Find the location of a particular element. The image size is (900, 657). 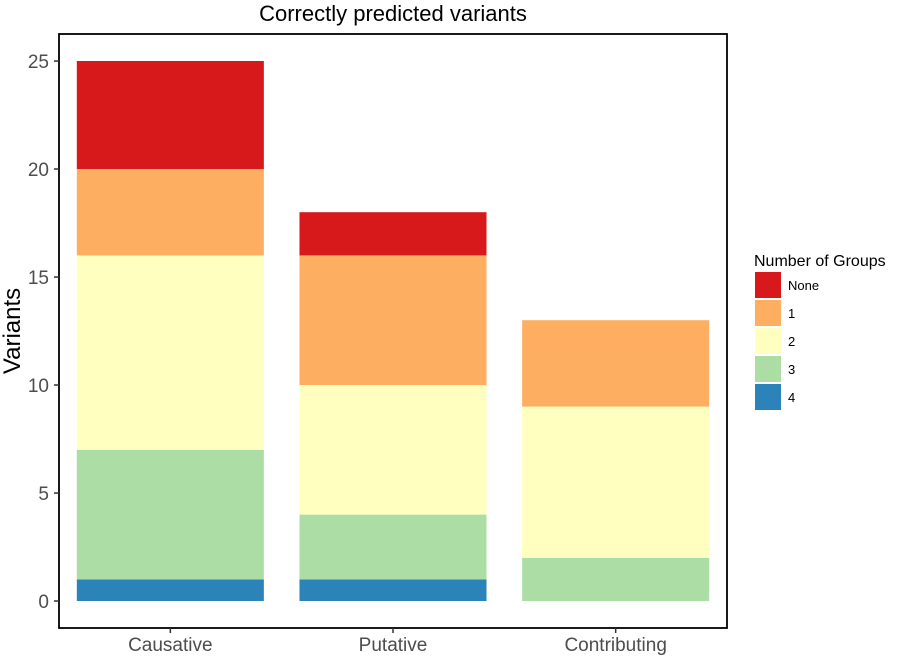

y-tick-label-20: 20 is located at coordinates (38, 170).